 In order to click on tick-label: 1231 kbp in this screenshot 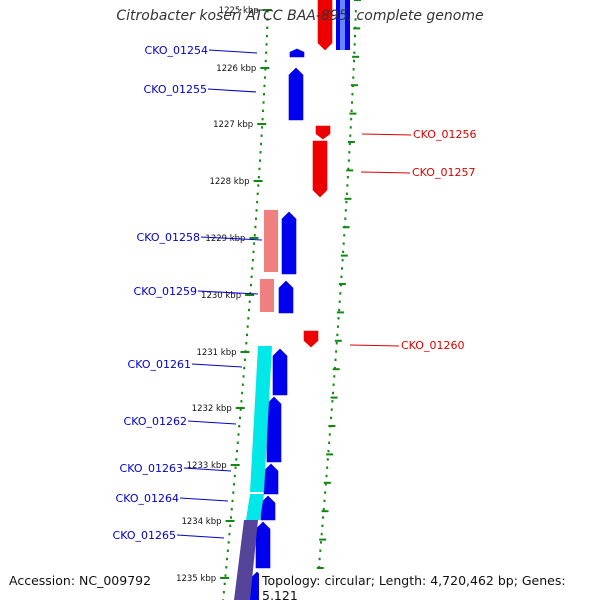, I will do `click(216, 353)`.